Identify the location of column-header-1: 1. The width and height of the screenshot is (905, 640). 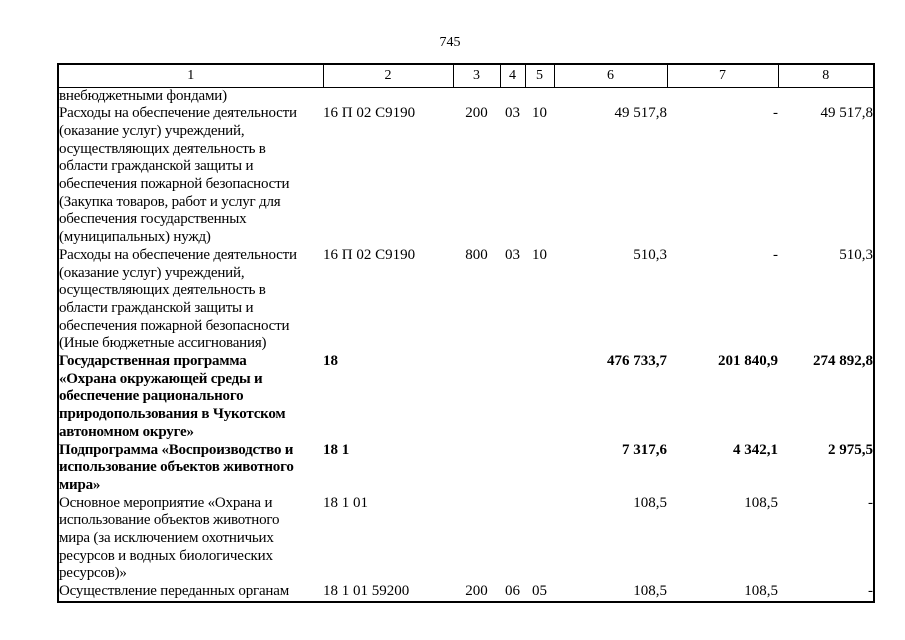
(190, 75).